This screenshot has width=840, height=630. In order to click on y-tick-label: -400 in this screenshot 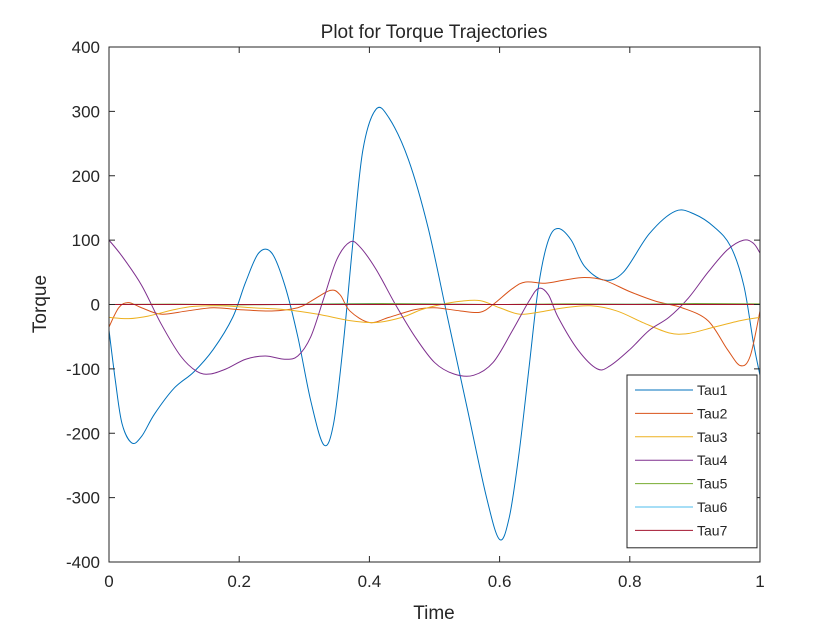, I will do `click(83, 562)`.